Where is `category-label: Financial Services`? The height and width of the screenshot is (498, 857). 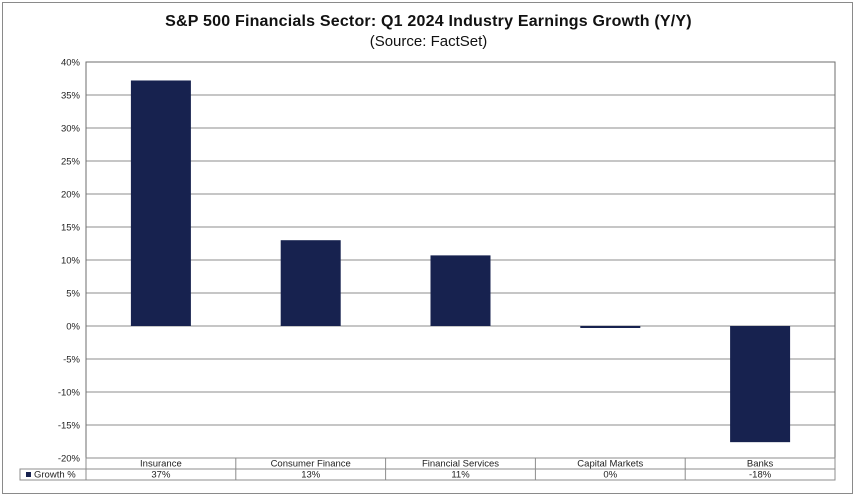 category-label: Financial Services is located at coordinates (460, 464).